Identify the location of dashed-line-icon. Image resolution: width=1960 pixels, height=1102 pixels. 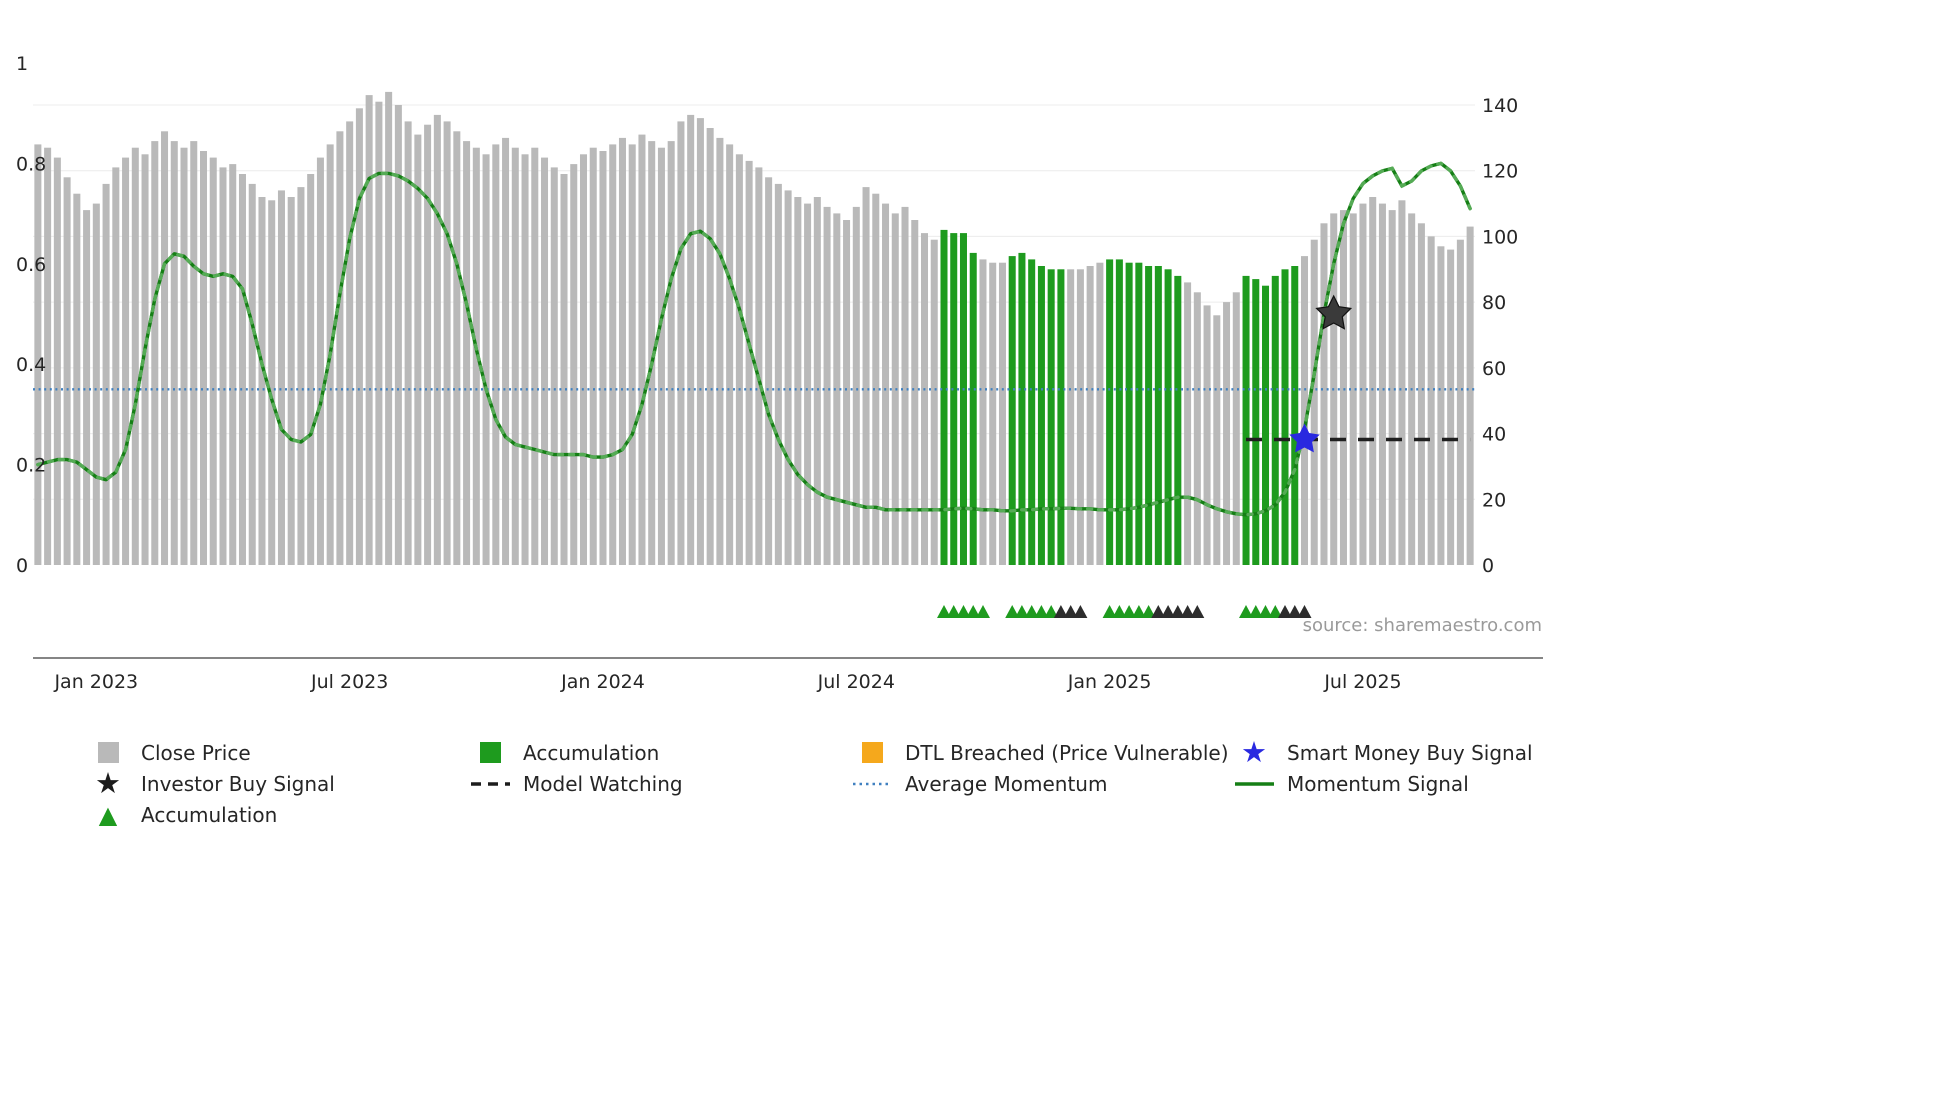
(490, 783).